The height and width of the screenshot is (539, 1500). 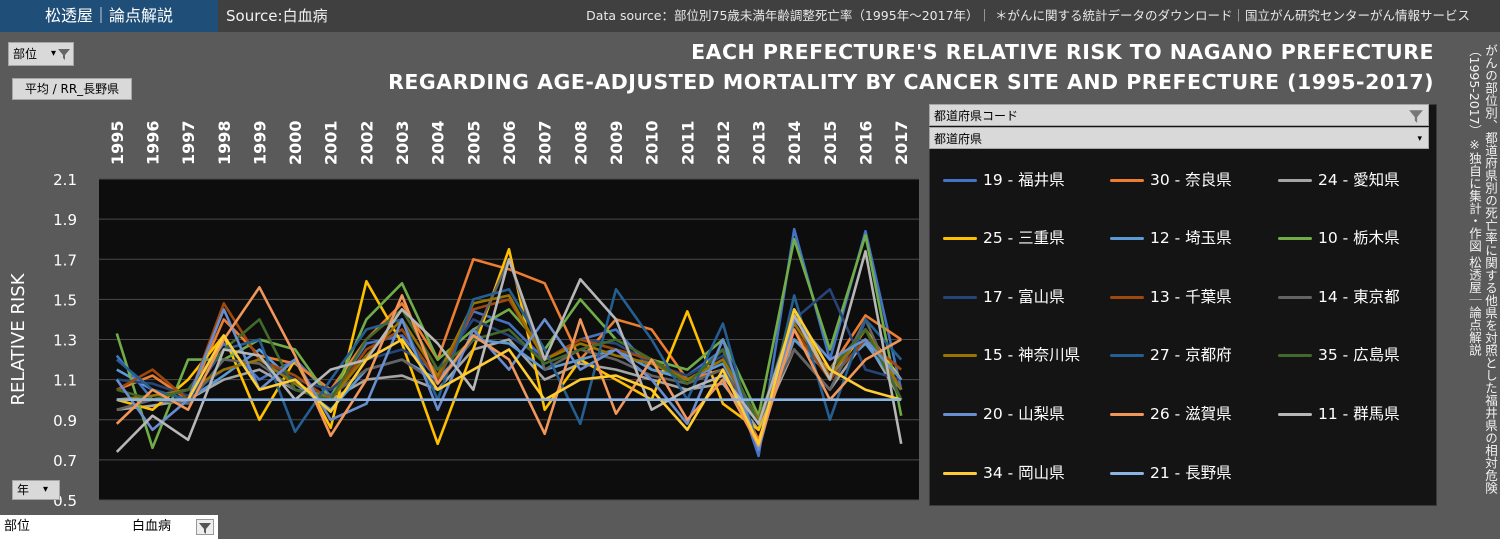 What do you see at coordinates (616, 142) in the screenshot?
I see `x-tick-label: 2009` at bounding box center [616, 142].